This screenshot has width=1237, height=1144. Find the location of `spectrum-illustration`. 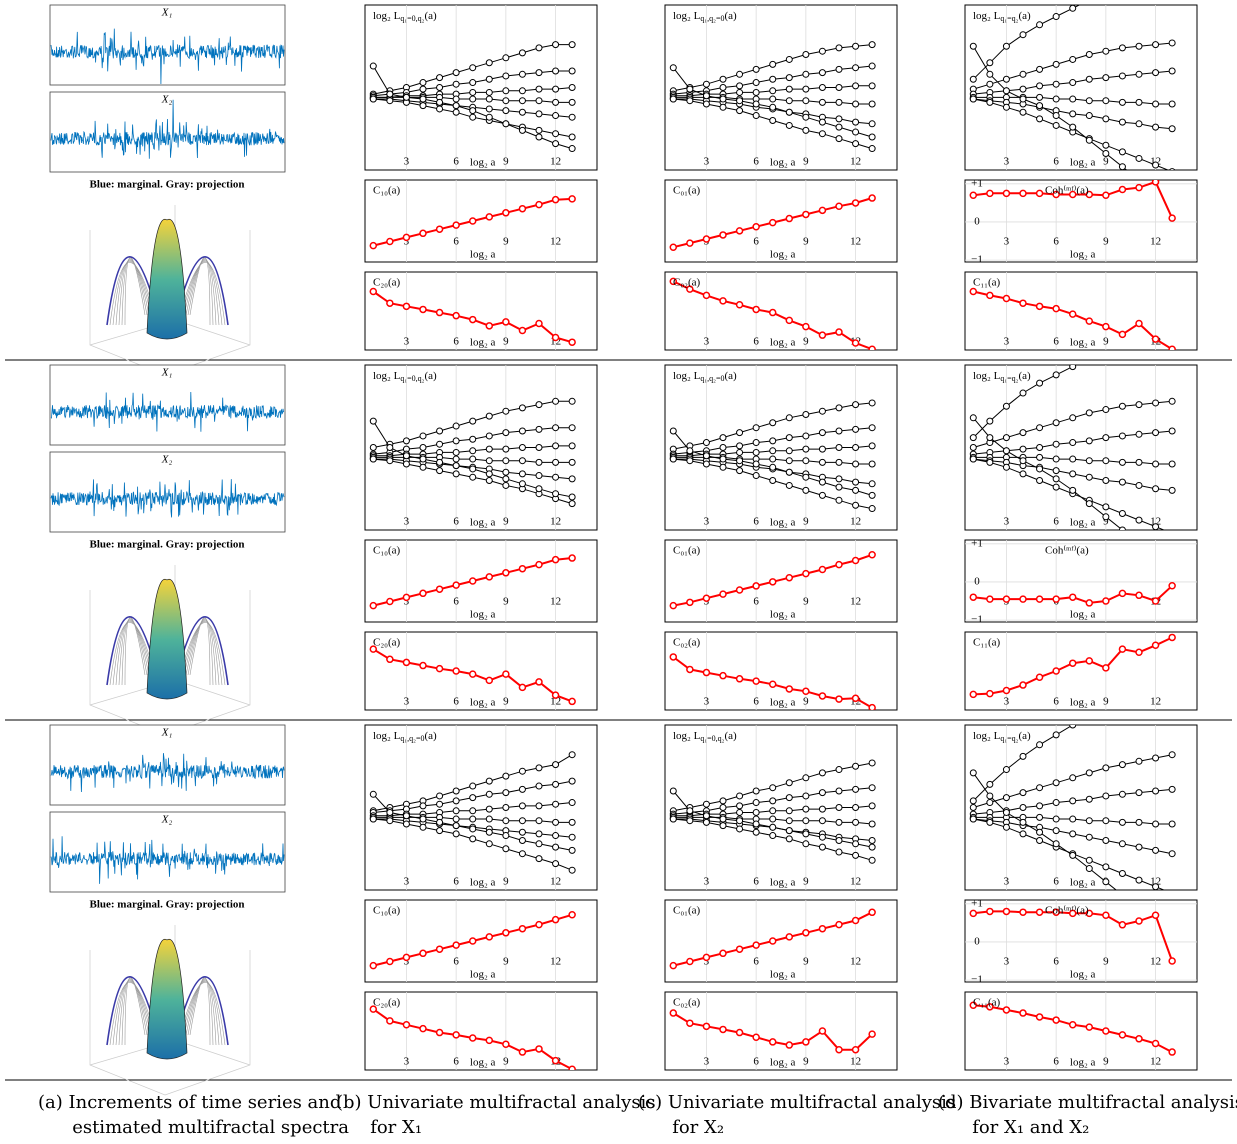

spectrum-illustration is located at coordinates (170, 650).